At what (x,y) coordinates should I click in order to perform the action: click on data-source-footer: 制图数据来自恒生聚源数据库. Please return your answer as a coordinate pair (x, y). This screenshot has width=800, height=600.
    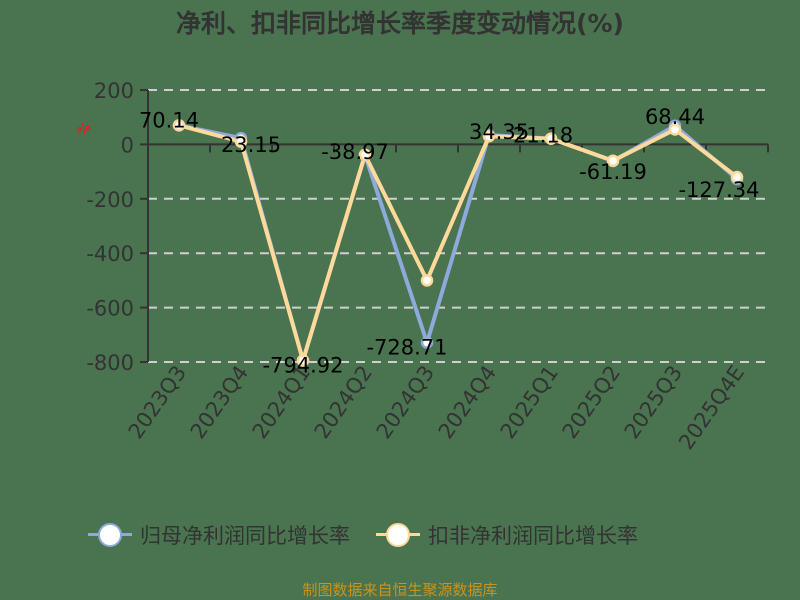
    Looking at the image, I should click on (400, 590).